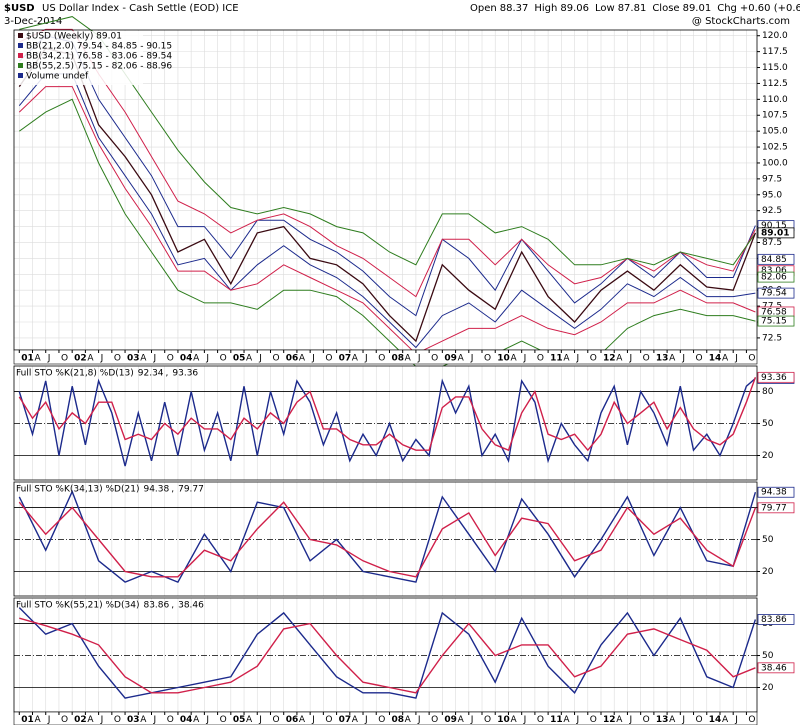 This screenshot has height=725, width=800. I want to click on legend-label: Volume undef, so click(57, 77).